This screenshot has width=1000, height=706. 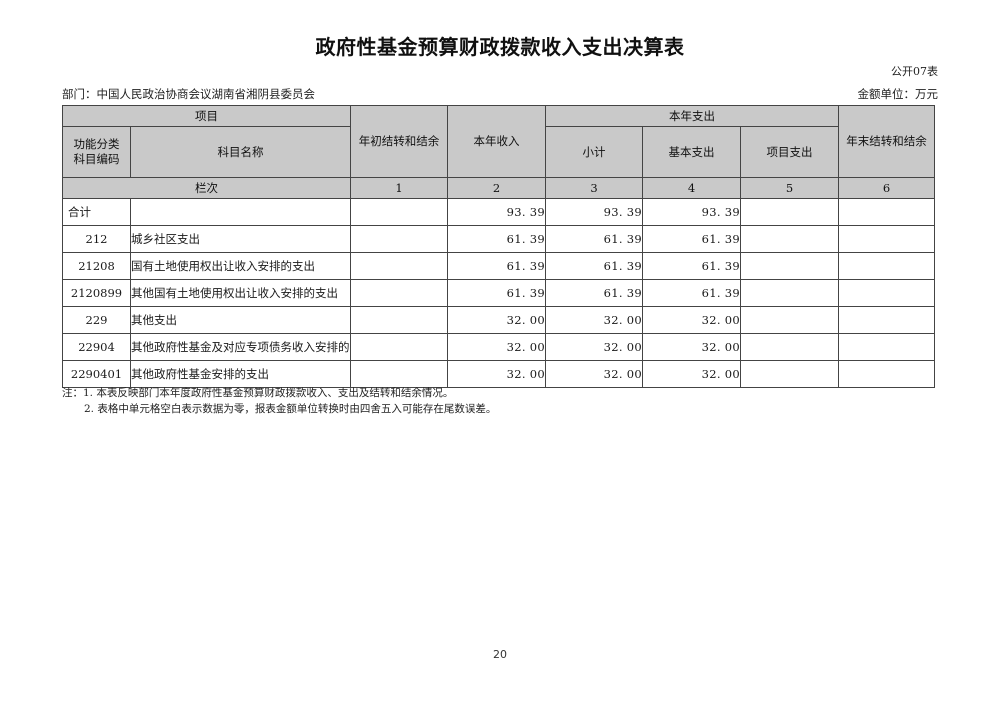 What do you see at coordinates (496, 212) in the screenshot?
I see `cell-year-income: 93. 39` at bounding box center [496, 212].